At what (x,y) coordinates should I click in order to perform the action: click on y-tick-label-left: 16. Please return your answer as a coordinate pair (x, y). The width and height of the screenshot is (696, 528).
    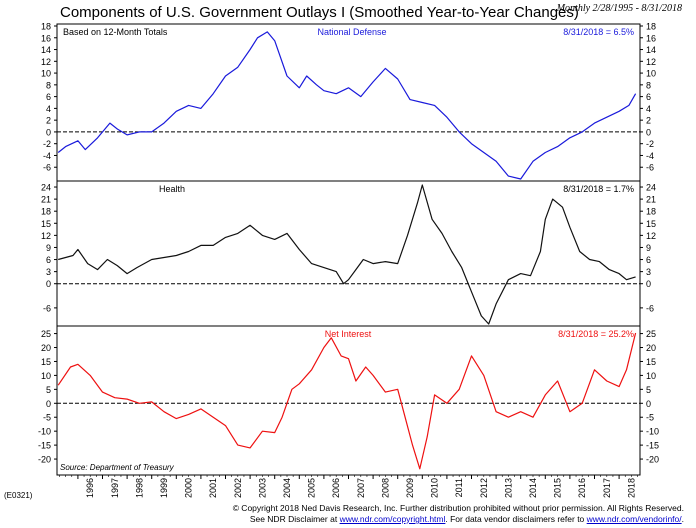
    Looking at the image, I should click on (46, 38).